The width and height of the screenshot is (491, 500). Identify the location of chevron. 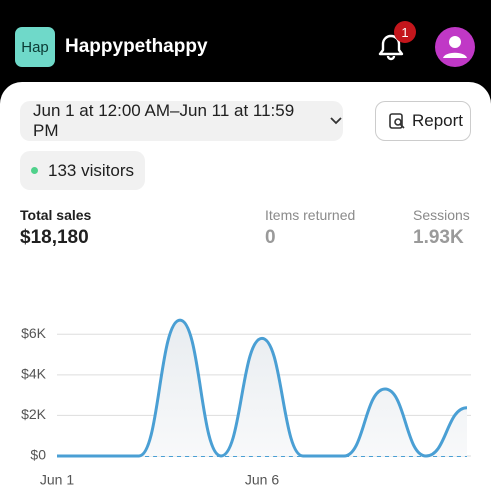
(336, 121).